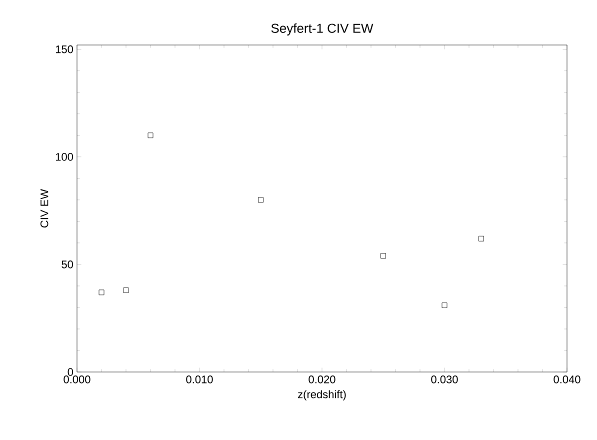 The height and width of the screenshot is (440, 597). What do you see at coordinates (65, 49) in the screenshot?
I see `y-tick-label: 150` at bounding box center [65, 49].